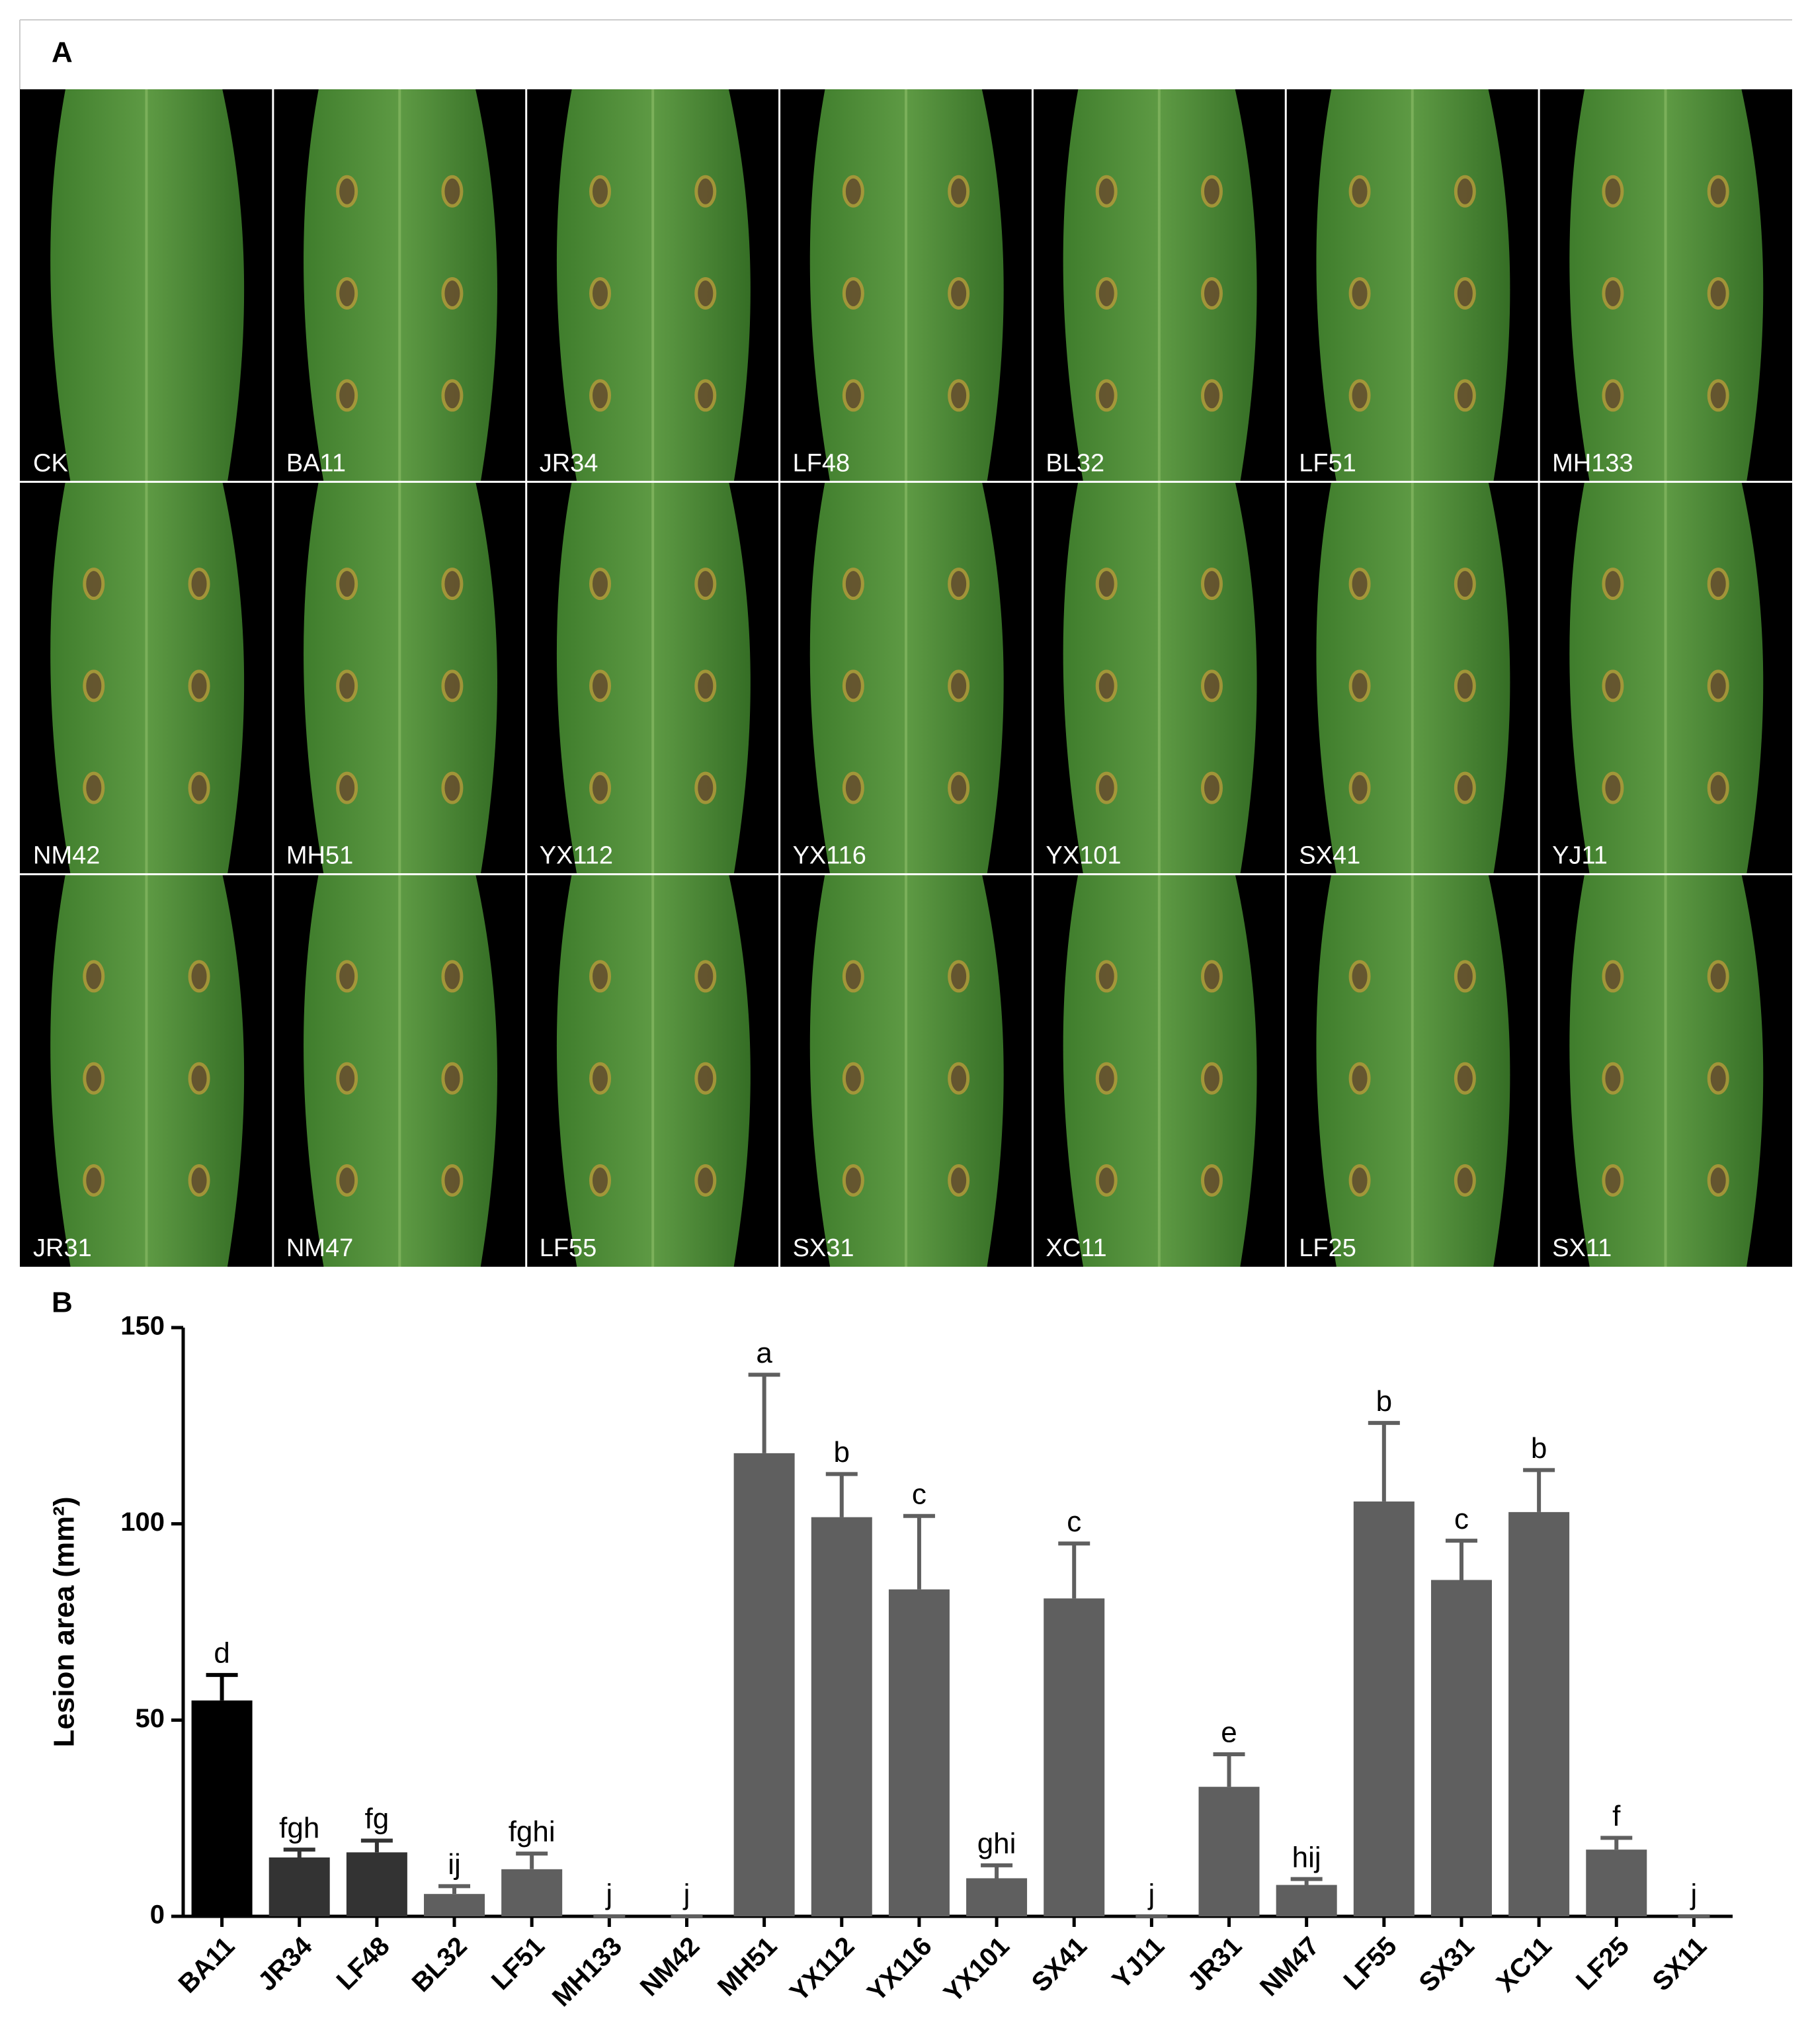  Describe the element at coordinates (1059, 1965) in the screenshot. I see `x-tick-label: SX41` at that location.